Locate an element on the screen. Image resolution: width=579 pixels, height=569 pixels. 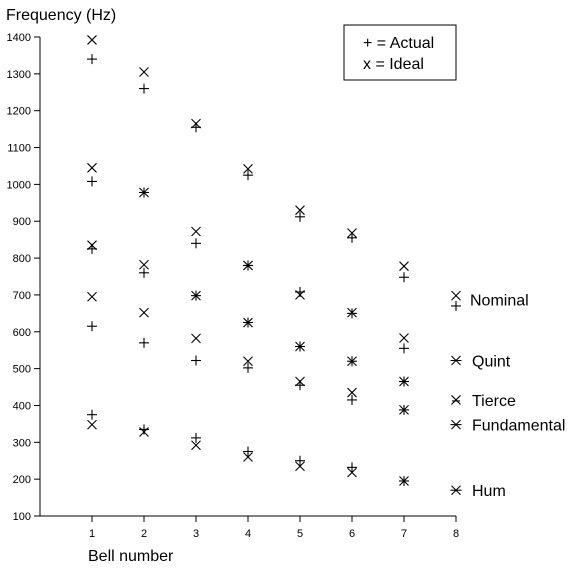
legend: + = Actual x = Ideal is located at coordinates (400, 52).